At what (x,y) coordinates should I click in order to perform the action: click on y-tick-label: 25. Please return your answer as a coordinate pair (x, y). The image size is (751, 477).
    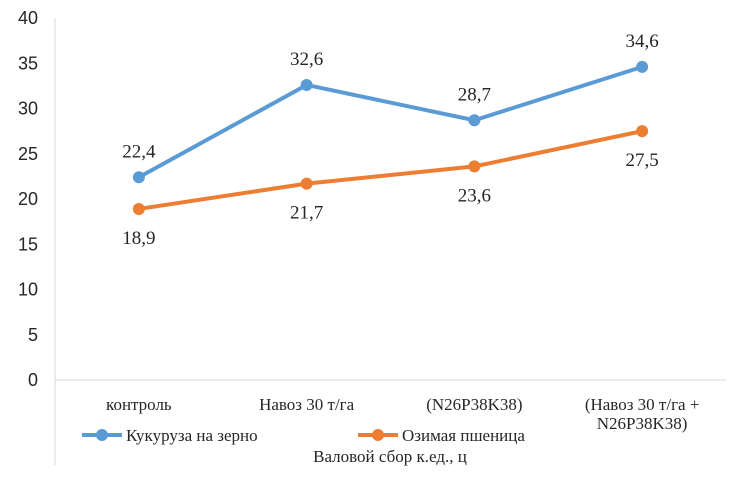
    Looking at the image, I should click on (28, 154).